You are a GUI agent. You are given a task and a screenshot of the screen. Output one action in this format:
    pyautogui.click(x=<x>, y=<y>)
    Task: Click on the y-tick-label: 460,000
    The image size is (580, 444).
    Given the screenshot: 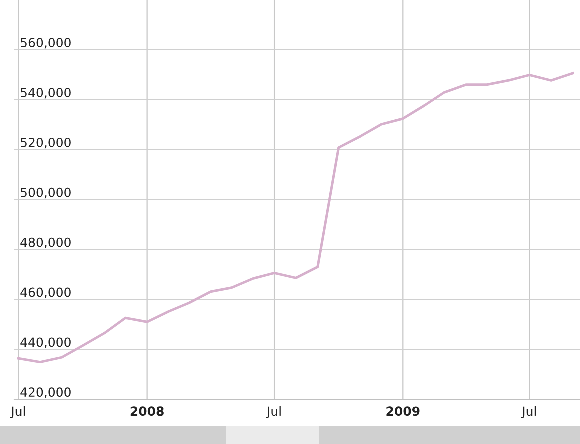 What is the action you would take?
    pyautogui.click(x=45, y=293)
    